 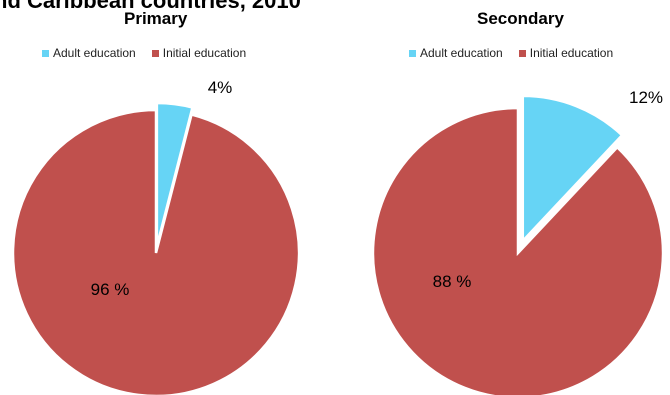 I want to click on page-title: nd Caribbean countries, 2010, so click(x=150, y=6).